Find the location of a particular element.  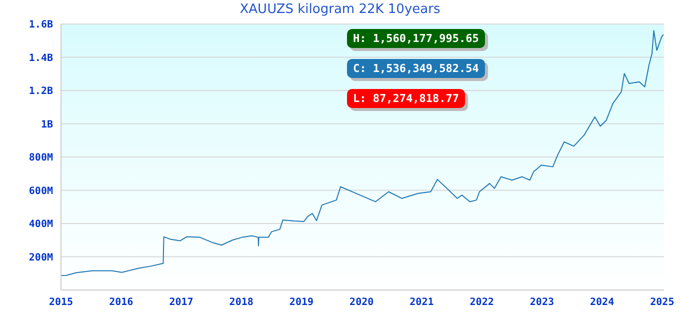

x-tick-label: 2024 is located at coordinates (602, 302).